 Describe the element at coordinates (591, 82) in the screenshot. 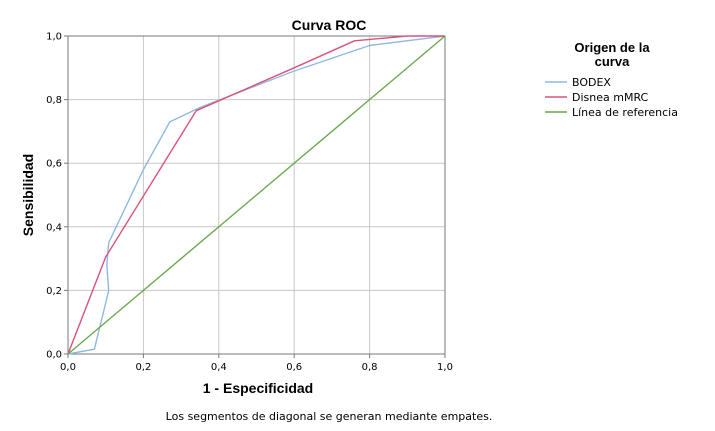

I see `legend-label-bodex: BODEX` at that location.